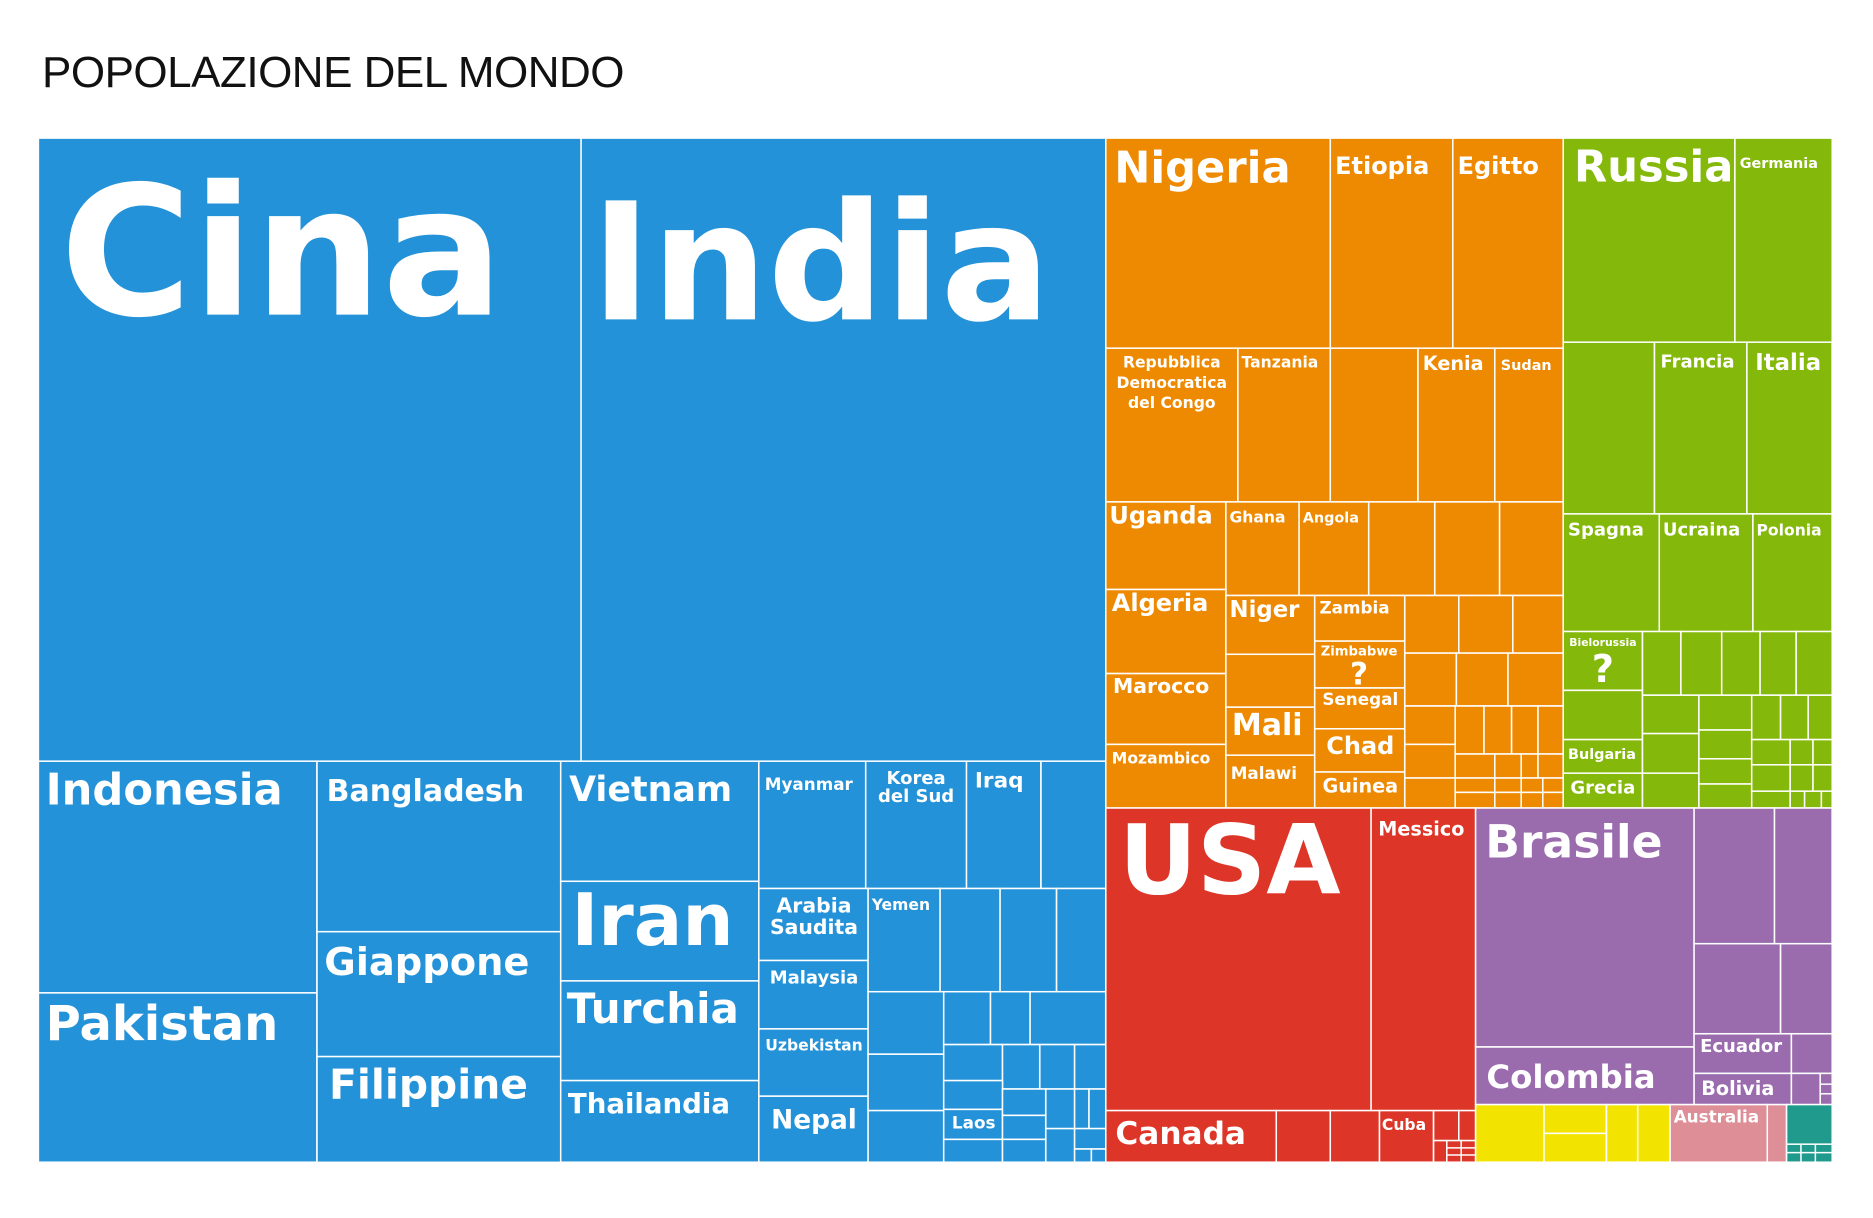 The image size is (1873, 1218). What do you see at coordinates (1230, 860) in the screenshot?
I see `country-label: USA` at bounding box center [1230, 860].